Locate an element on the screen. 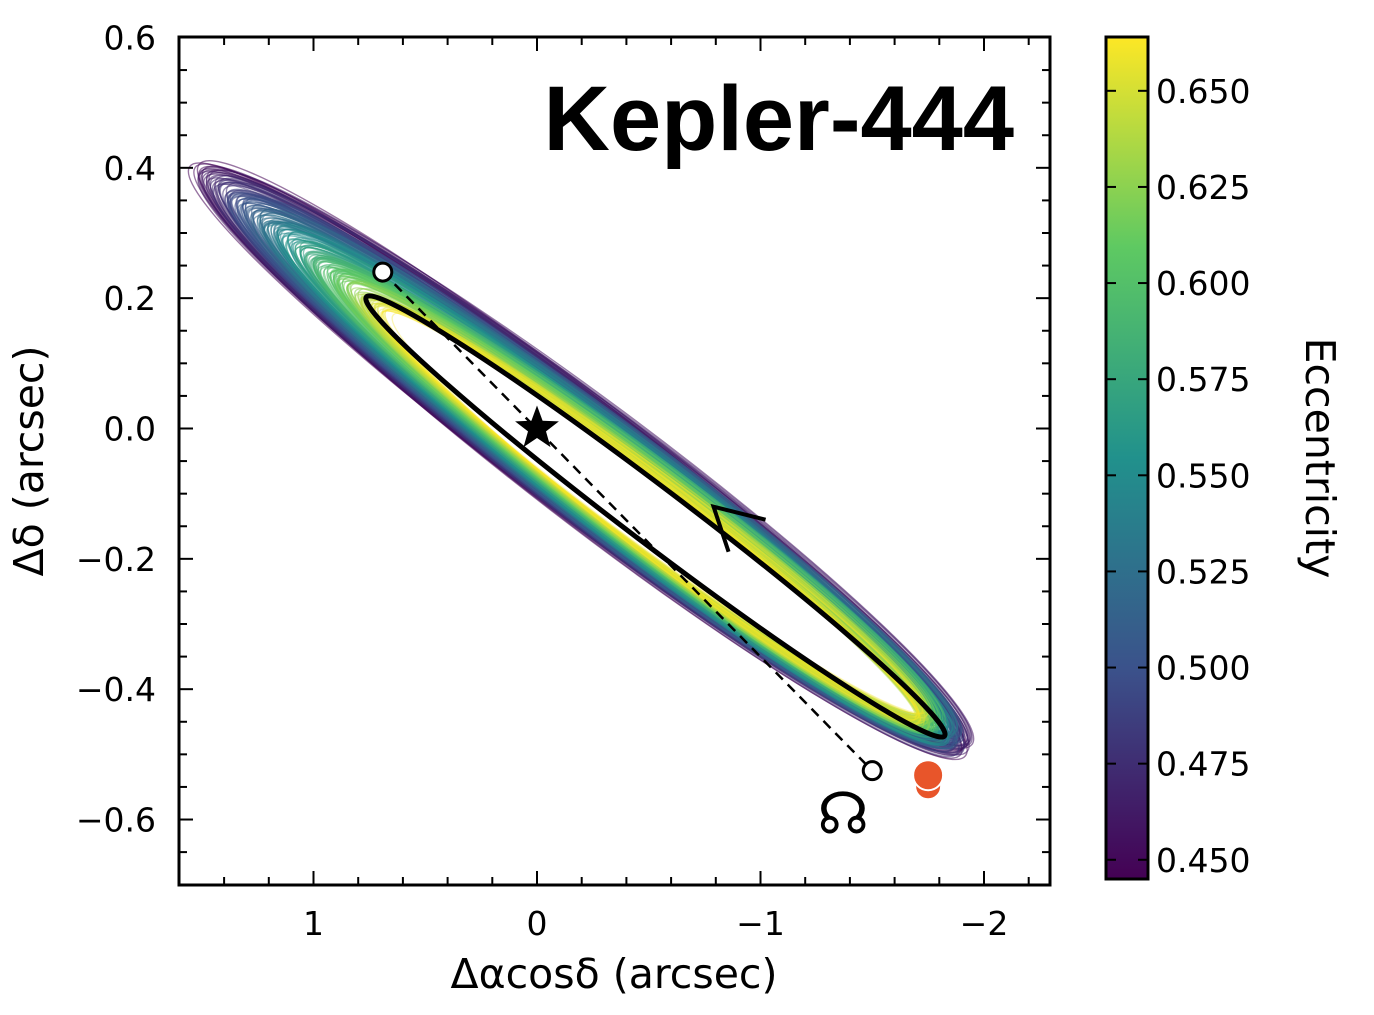  host-star-marker is located at coordinates (537, 426).